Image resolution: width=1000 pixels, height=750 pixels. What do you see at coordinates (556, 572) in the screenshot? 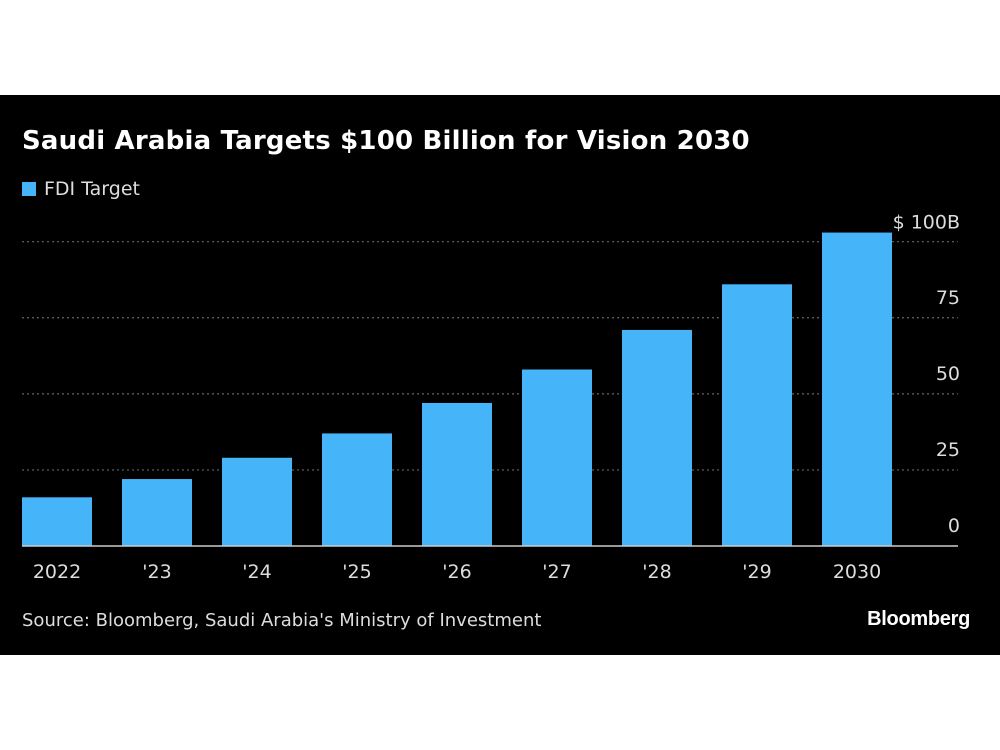
I see `x-tick-label: '27` at bounding box center [556, 572].